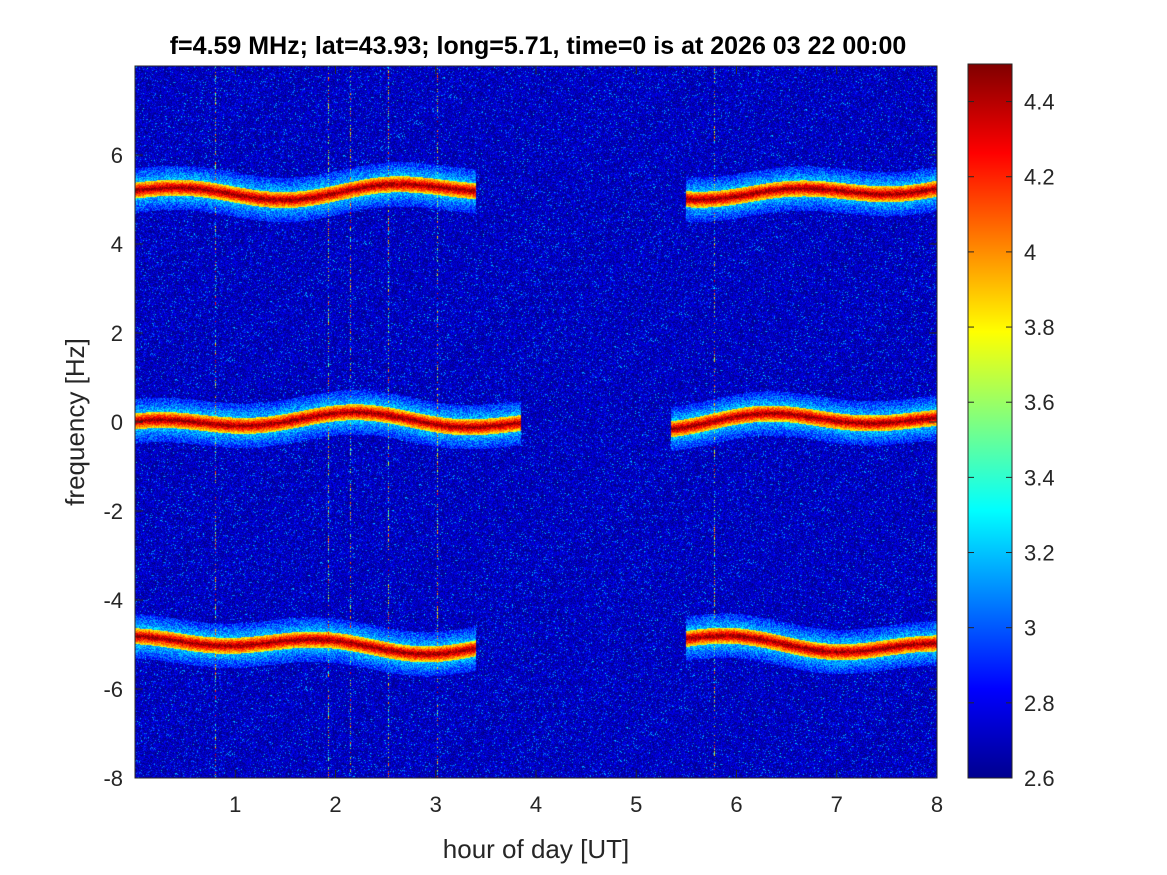 This screenshot has height=875, width=1167. What do you see at coordinates (335, 804) in the screenshot?
I see `x-tick-label: 2` at bounding box center [335, 804].